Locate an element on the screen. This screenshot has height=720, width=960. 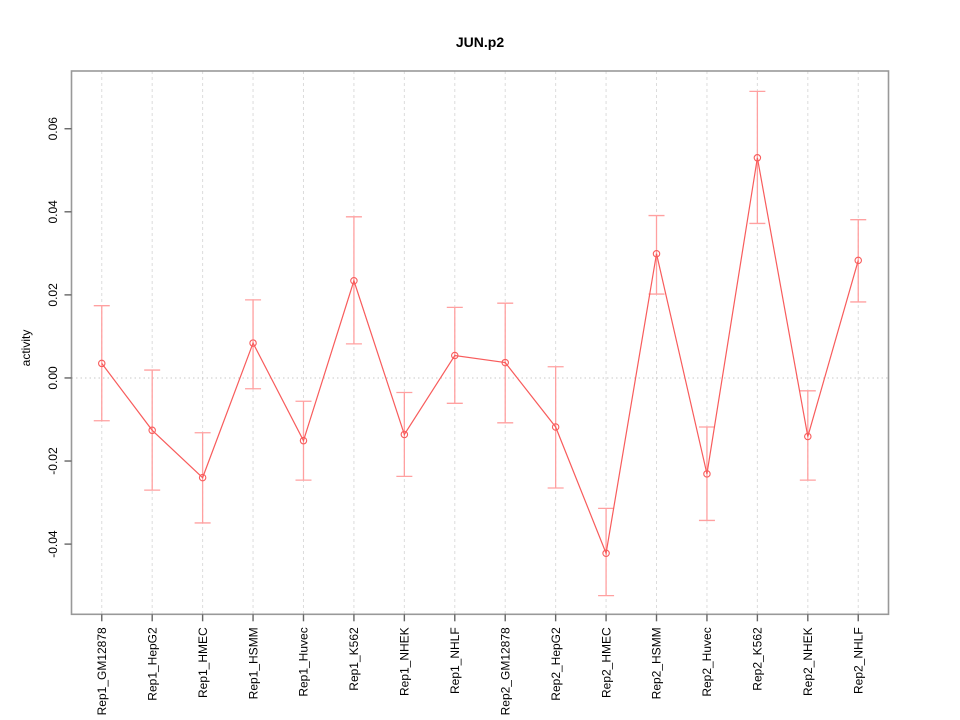
x-tick-label: Rep2_Huvec is located at coordinates (707, 661).